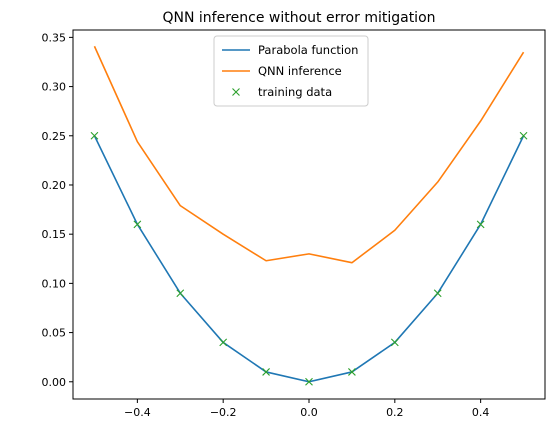 The image size is (556, 435). I want to click on y-tick-label: 0.15, so click(54, 234).